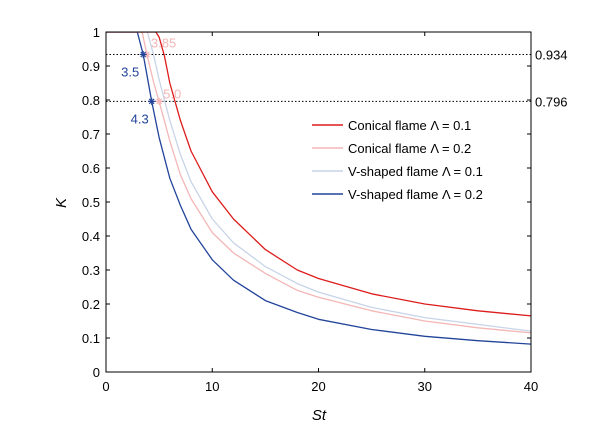  Describe the element at coordinates (531, 386) in the screenshot. I see `x-tick-label-4: 40` at that location.